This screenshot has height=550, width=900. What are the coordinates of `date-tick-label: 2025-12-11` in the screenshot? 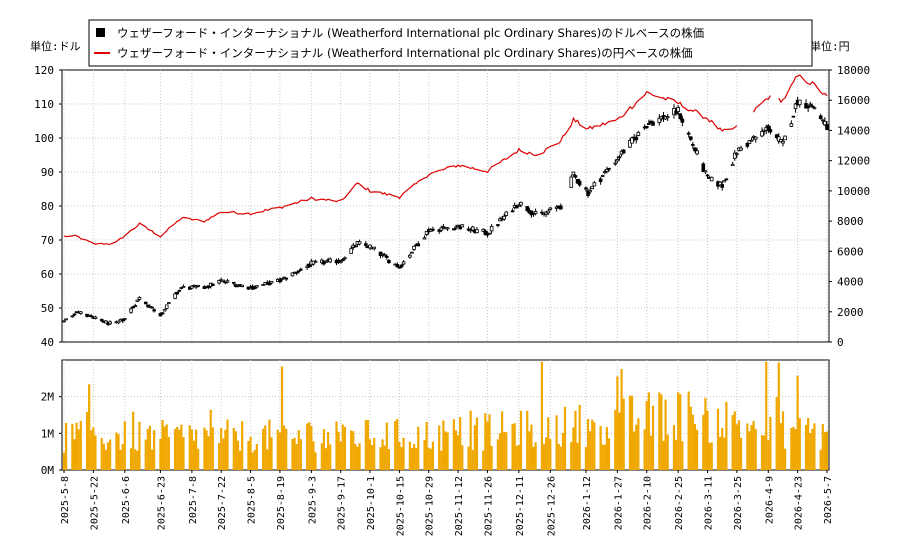 It's located at (520, 506).